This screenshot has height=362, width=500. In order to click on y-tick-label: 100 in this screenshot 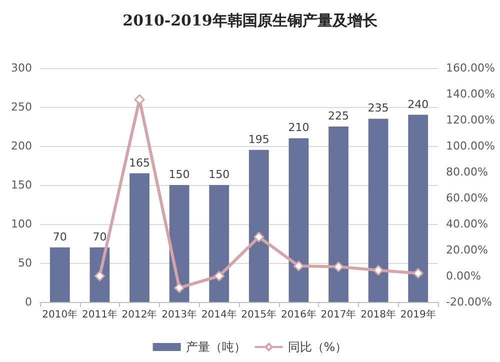, I will do `click(21, 224)`.